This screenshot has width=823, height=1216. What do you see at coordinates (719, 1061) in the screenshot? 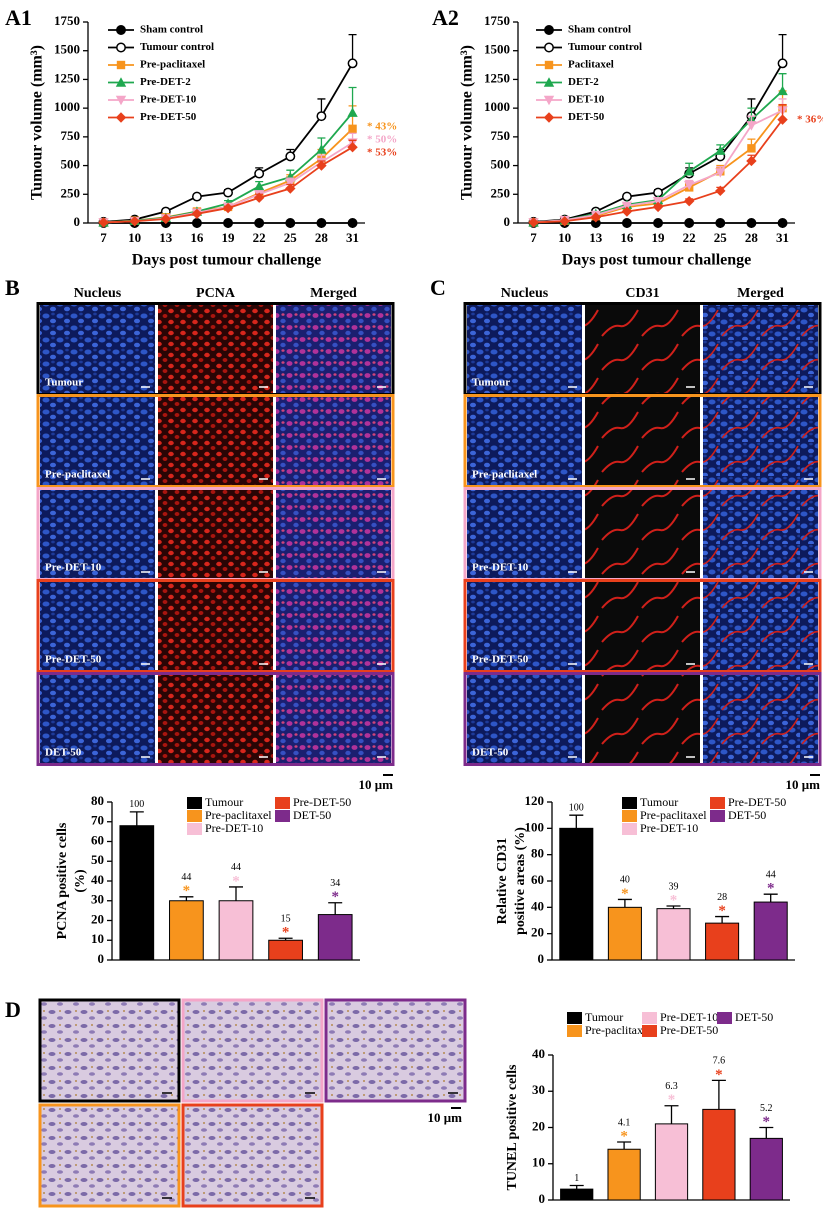
I see `bar-annotation: 7.6` at bounding box center [719, 1061].